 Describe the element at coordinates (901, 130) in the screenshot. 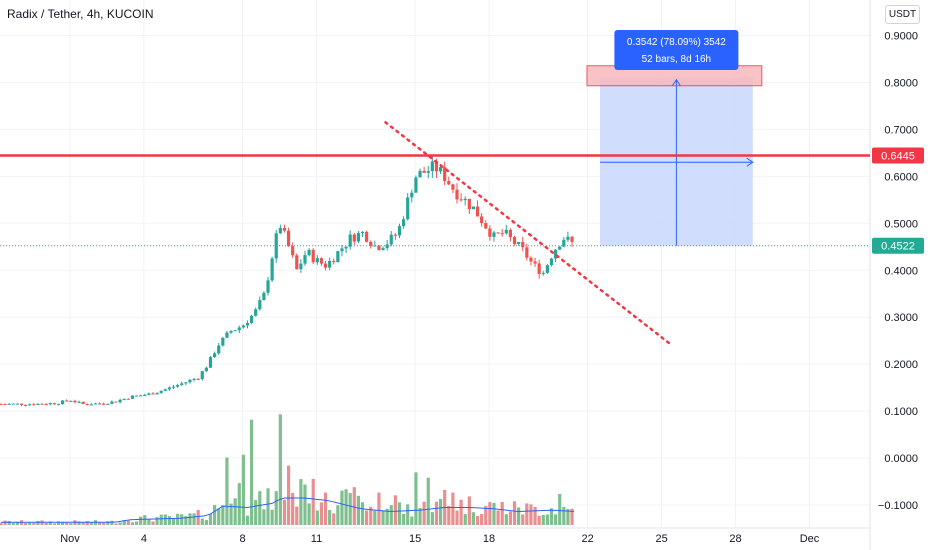

I see `price-tick-label: 0.7000` at that location.